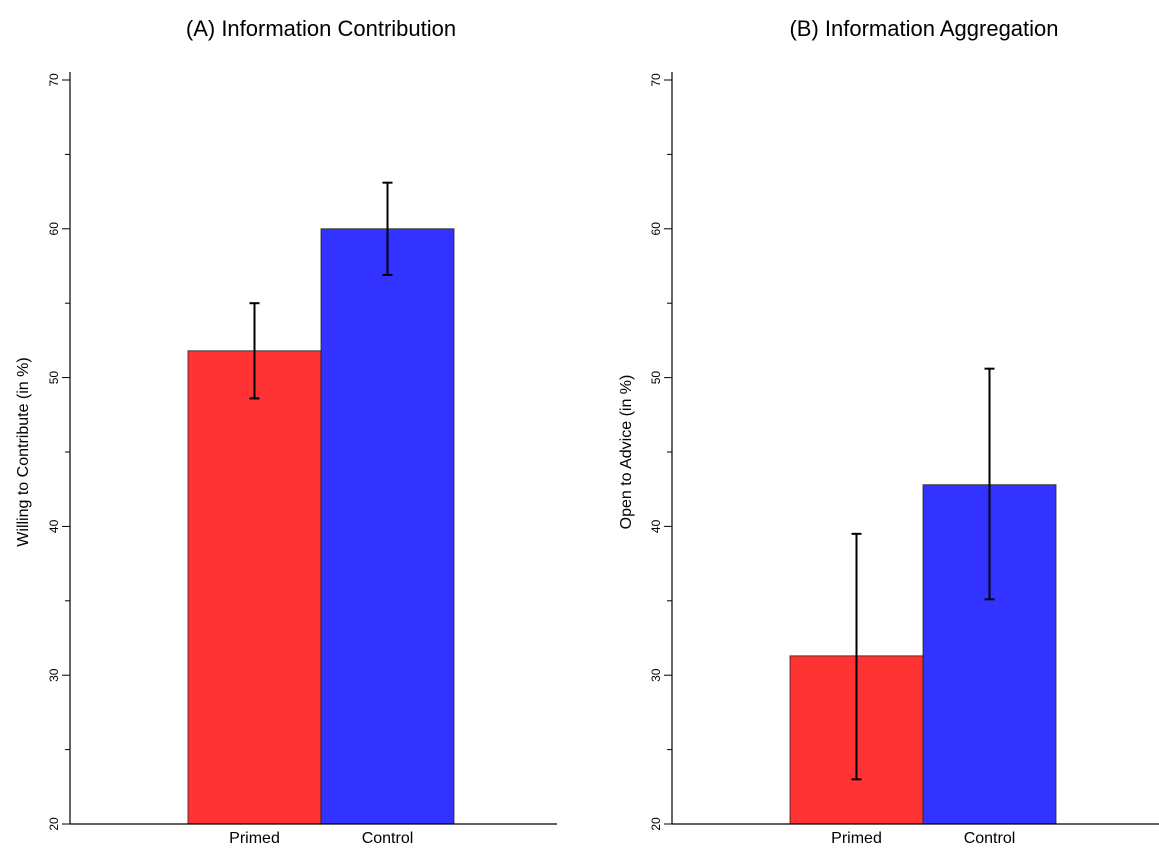  Describe the element at coordinates (321, 28) in the screenshot. I see `chart-title: (A) Information Contribution` at that location.